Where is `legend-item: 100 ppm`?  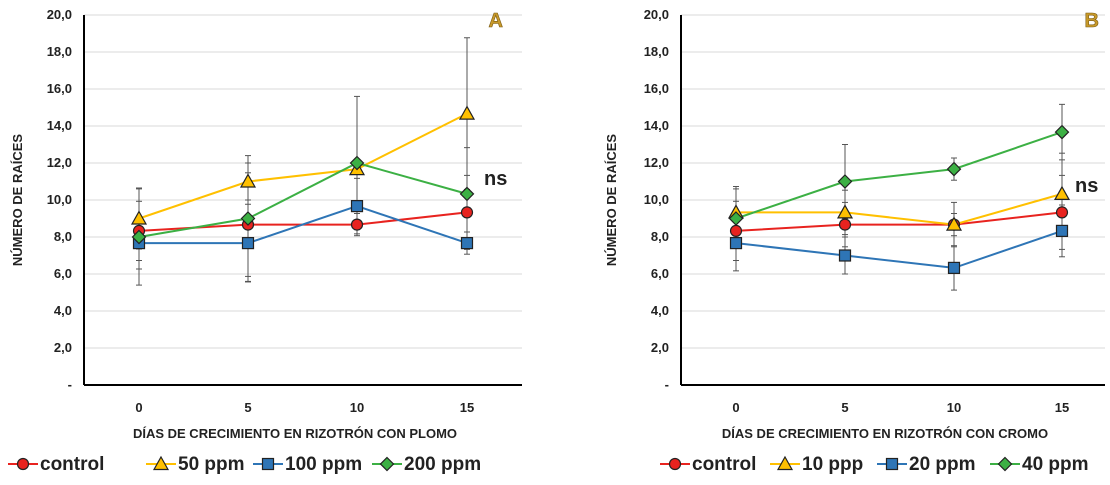 legend-item: 100 ppm is located at coordinates (307, 464).